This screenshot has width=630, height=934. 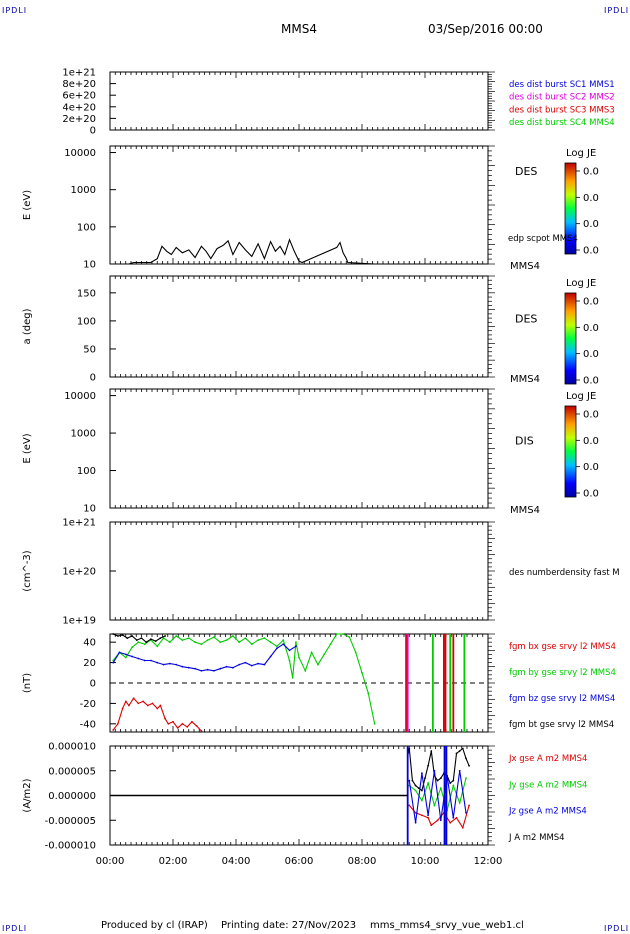 What do you see at coordinates (236, 861) in the screenshot?
I see `time-tick-label: 04:00` at bounding box center [236, 861].